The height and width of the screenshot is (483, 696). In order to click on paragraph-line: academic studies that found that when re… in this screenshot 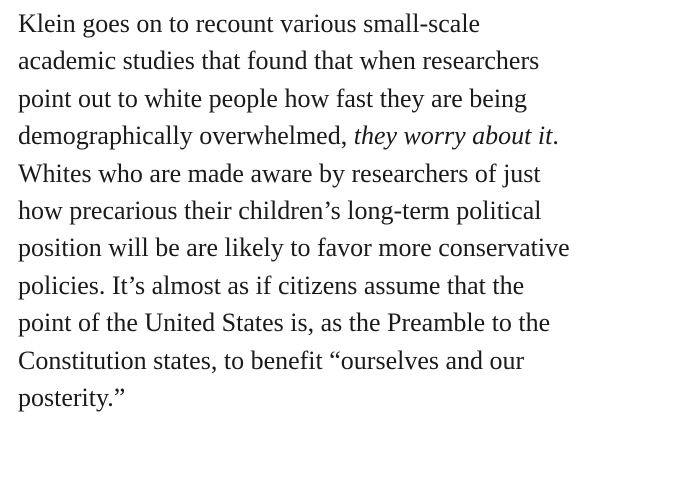, I will do `click(279, 61)`.